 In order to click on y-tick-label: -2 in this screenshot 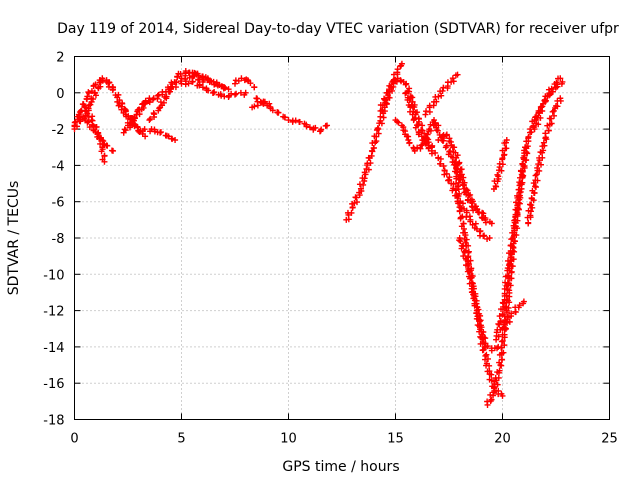, I will do `click(58, 130)`.